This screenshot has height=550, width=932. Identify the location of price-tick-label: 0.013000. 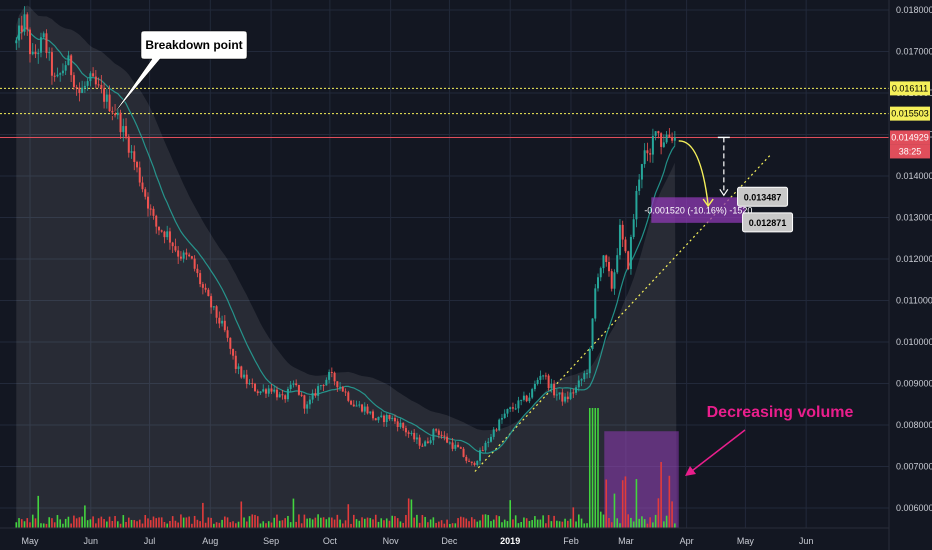
(914, 218).